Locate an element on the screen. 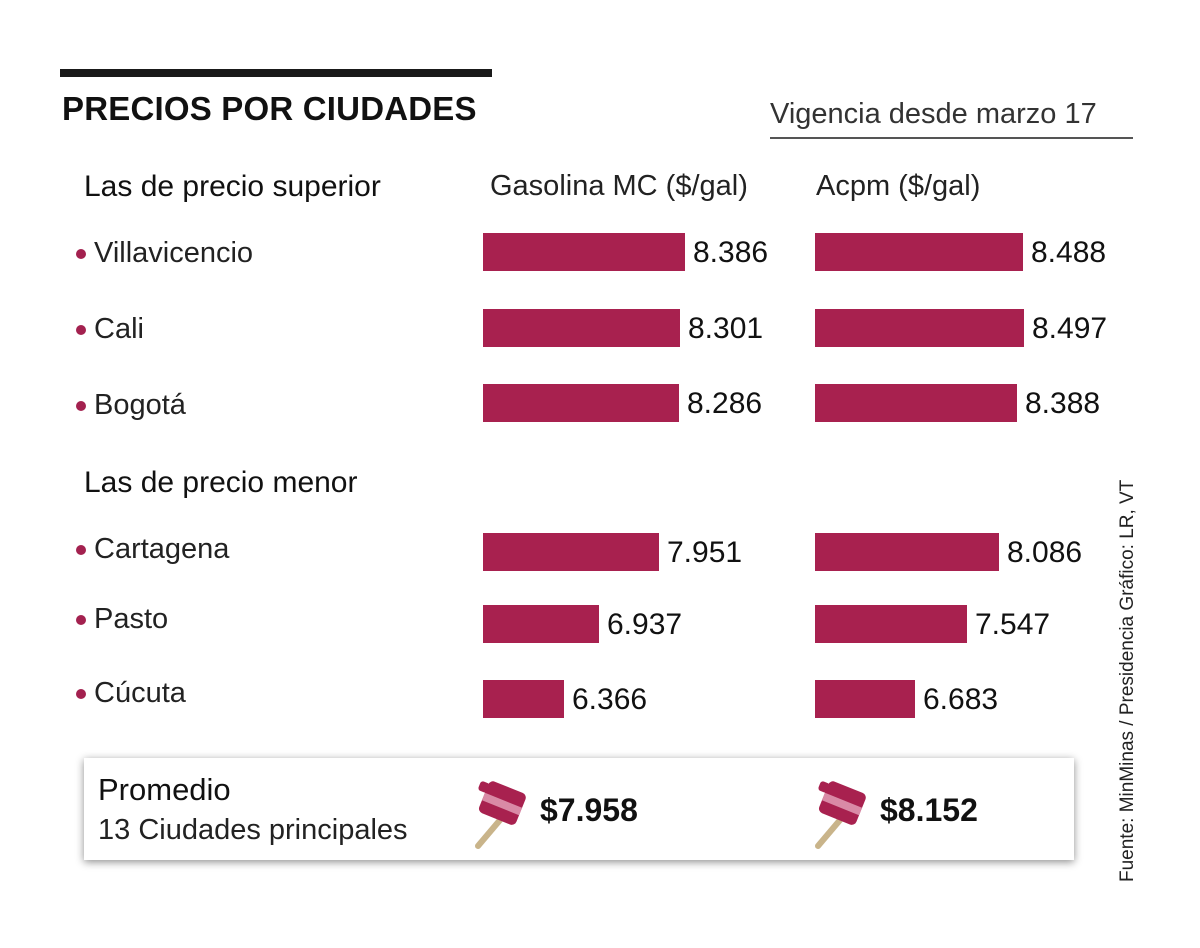 The height and width of the screenshot is (948, 1200). city-name: Cartagena is located at coordinates (162, 549).